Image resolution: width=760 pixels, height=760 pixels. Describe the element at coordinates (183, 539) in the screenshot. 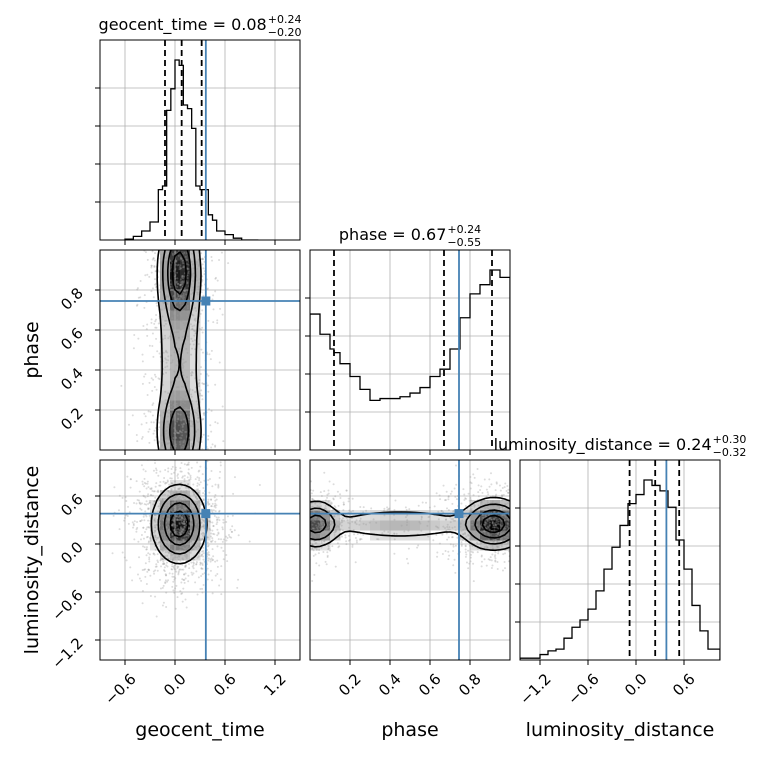

I see `scatter-points` at that location.